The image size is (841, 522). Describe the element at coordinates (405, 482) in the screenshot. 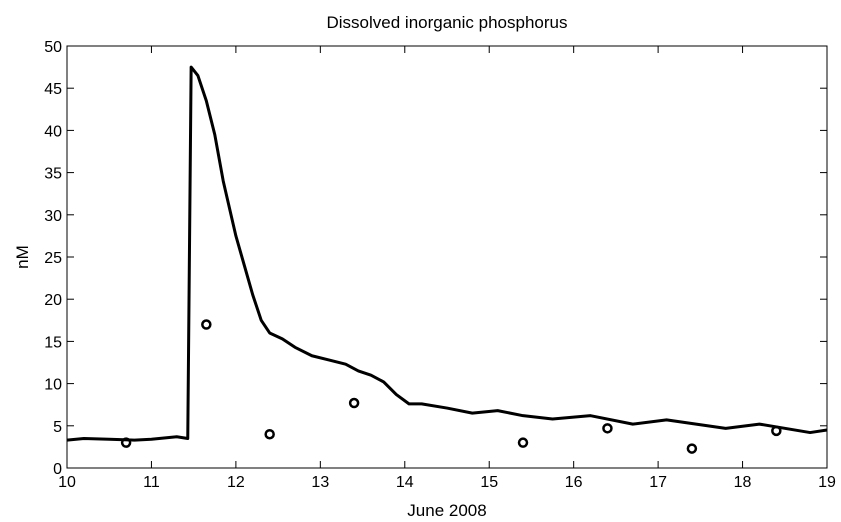

I see `x-tick-label: 14` at that location.